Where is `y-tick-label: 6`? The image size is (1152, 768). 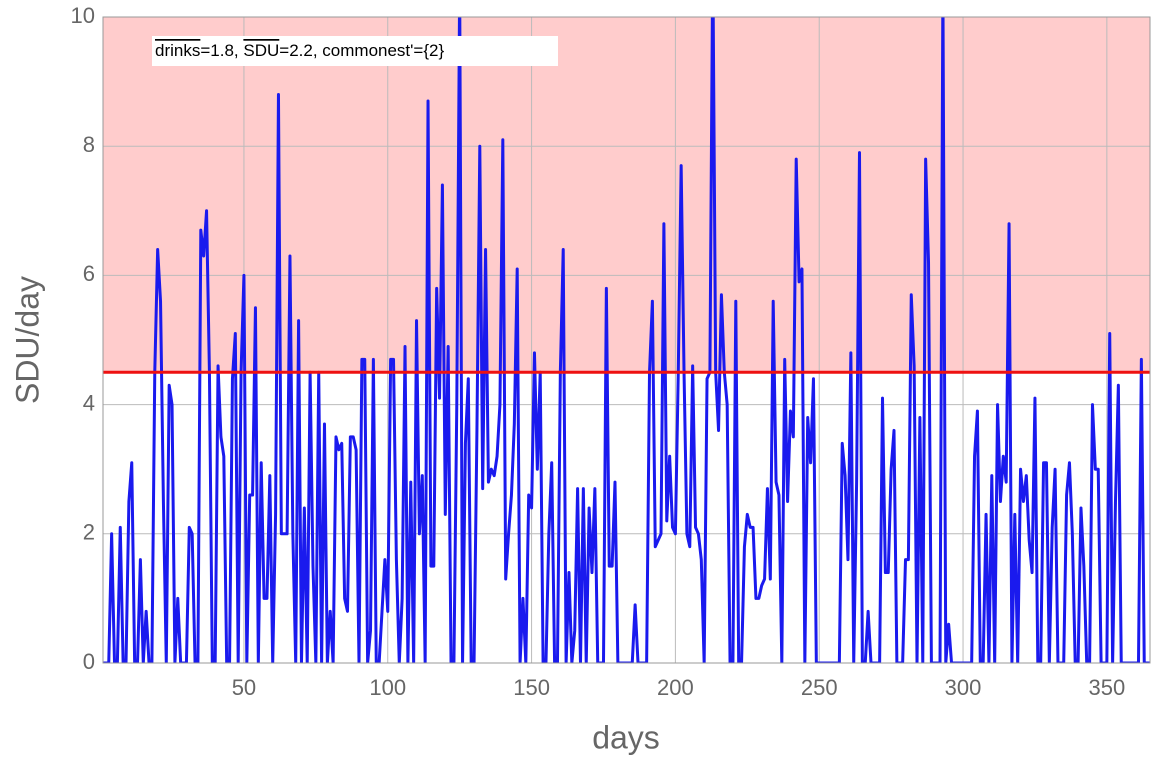 y-tick-label: 6 is located at coordinates (89, 273).